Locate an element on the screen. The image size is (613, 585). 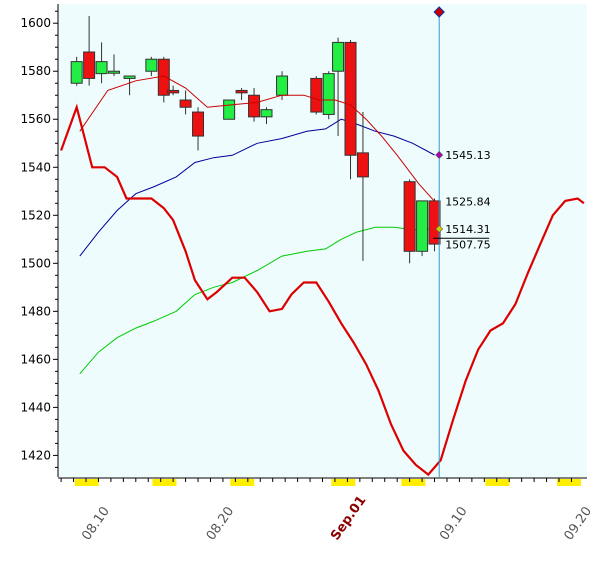
price-label: 1545.13 is located at coordinates (468, 155).